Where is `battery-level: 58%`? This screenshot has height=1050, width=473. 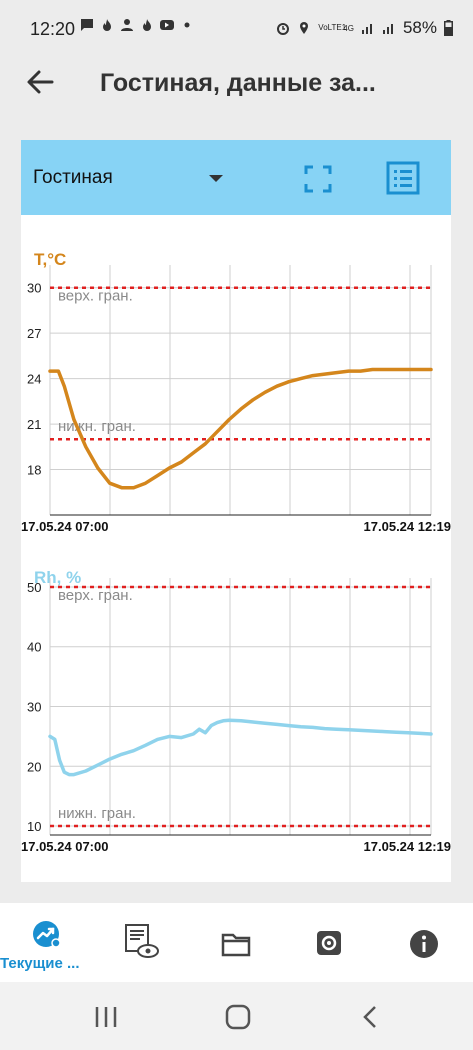 battery-level: 58% is located at coordinates (419, 27).